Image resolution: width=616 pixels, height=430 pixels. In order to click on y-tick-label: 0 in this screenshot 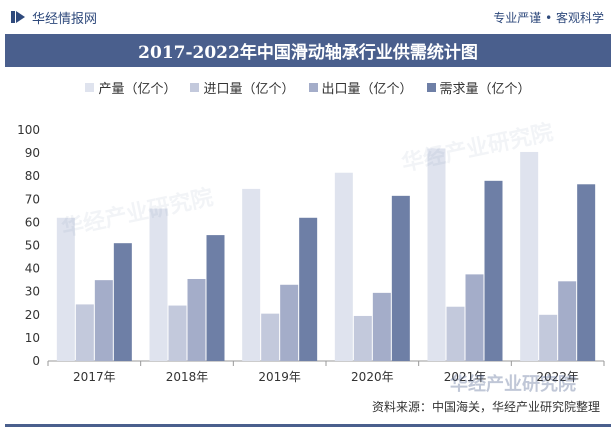, I will do `click(36, 361)`.